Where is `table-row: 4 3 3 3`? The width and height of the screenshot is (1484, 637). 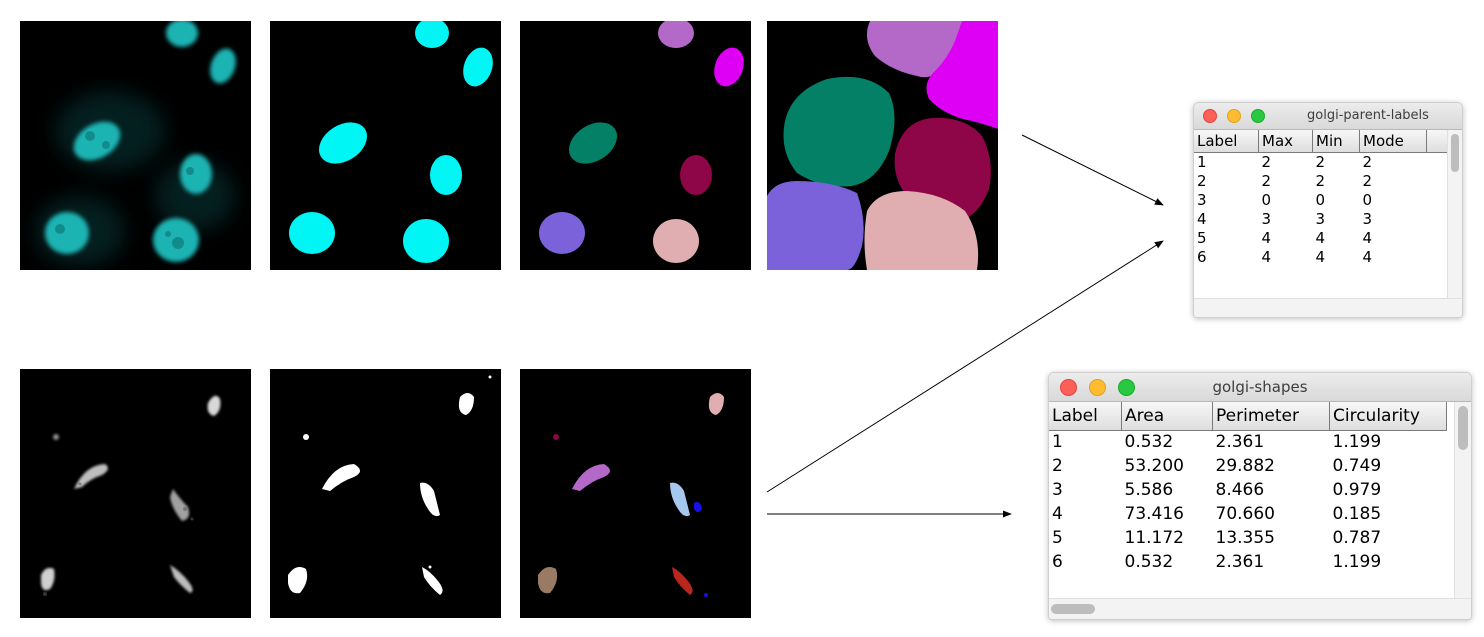
table-row: 4 3 3 3 is located at coordinates (1321, 218).